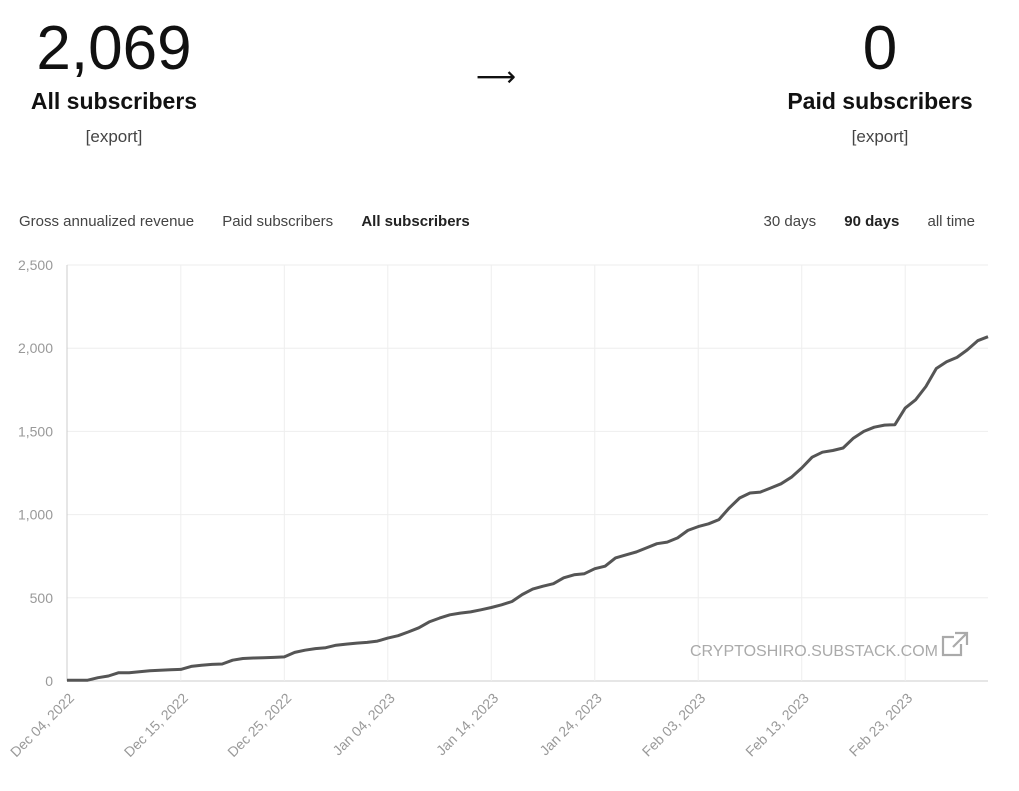  I want to click on paid-subscribers-stat: 0 Paid subscribers [export], so click(880, 82).